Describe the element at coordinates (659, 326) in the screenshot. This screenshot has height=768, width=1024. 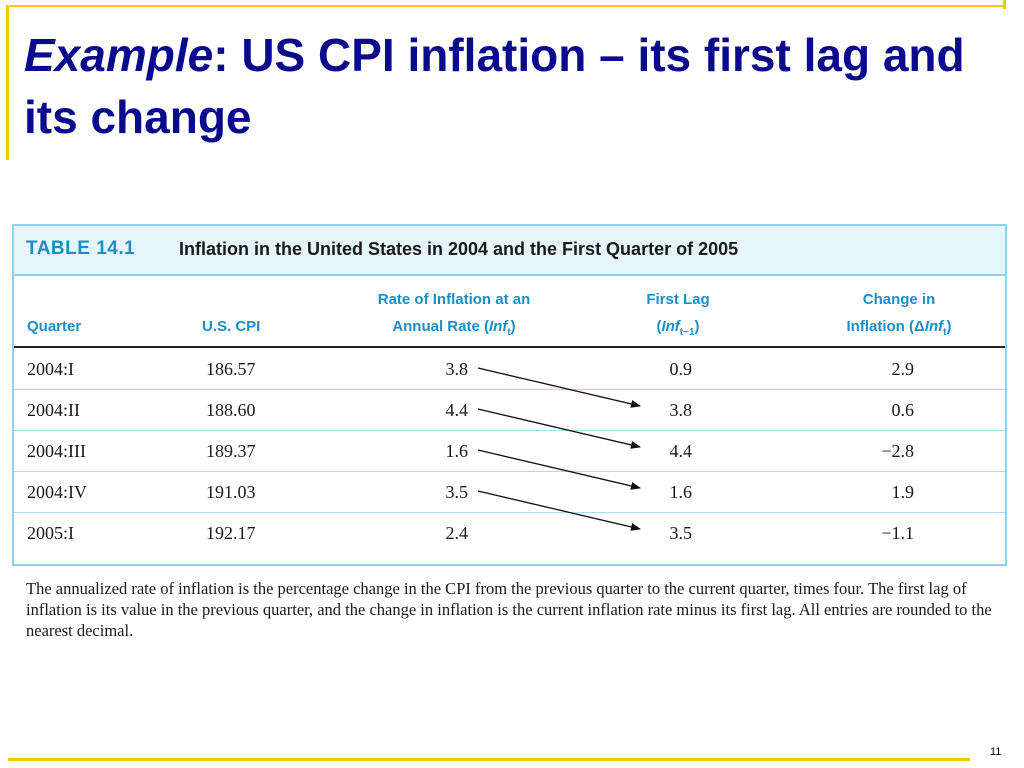
I see `header-lag-pre: (` at that location.